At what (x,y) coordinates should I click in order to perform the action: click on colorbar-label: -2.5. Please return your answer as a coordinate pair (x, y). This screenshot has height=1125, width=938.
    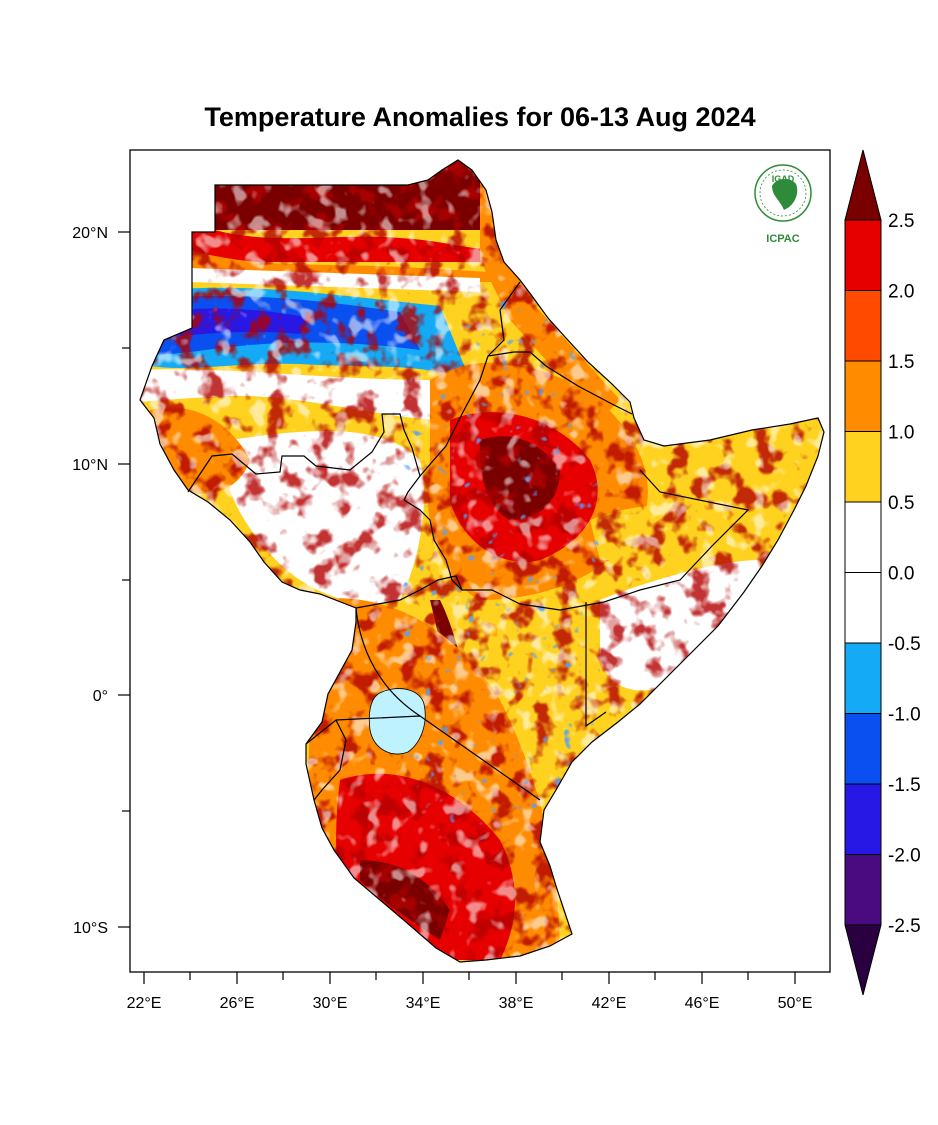
    Looking at the image, I should click on (904, 926).